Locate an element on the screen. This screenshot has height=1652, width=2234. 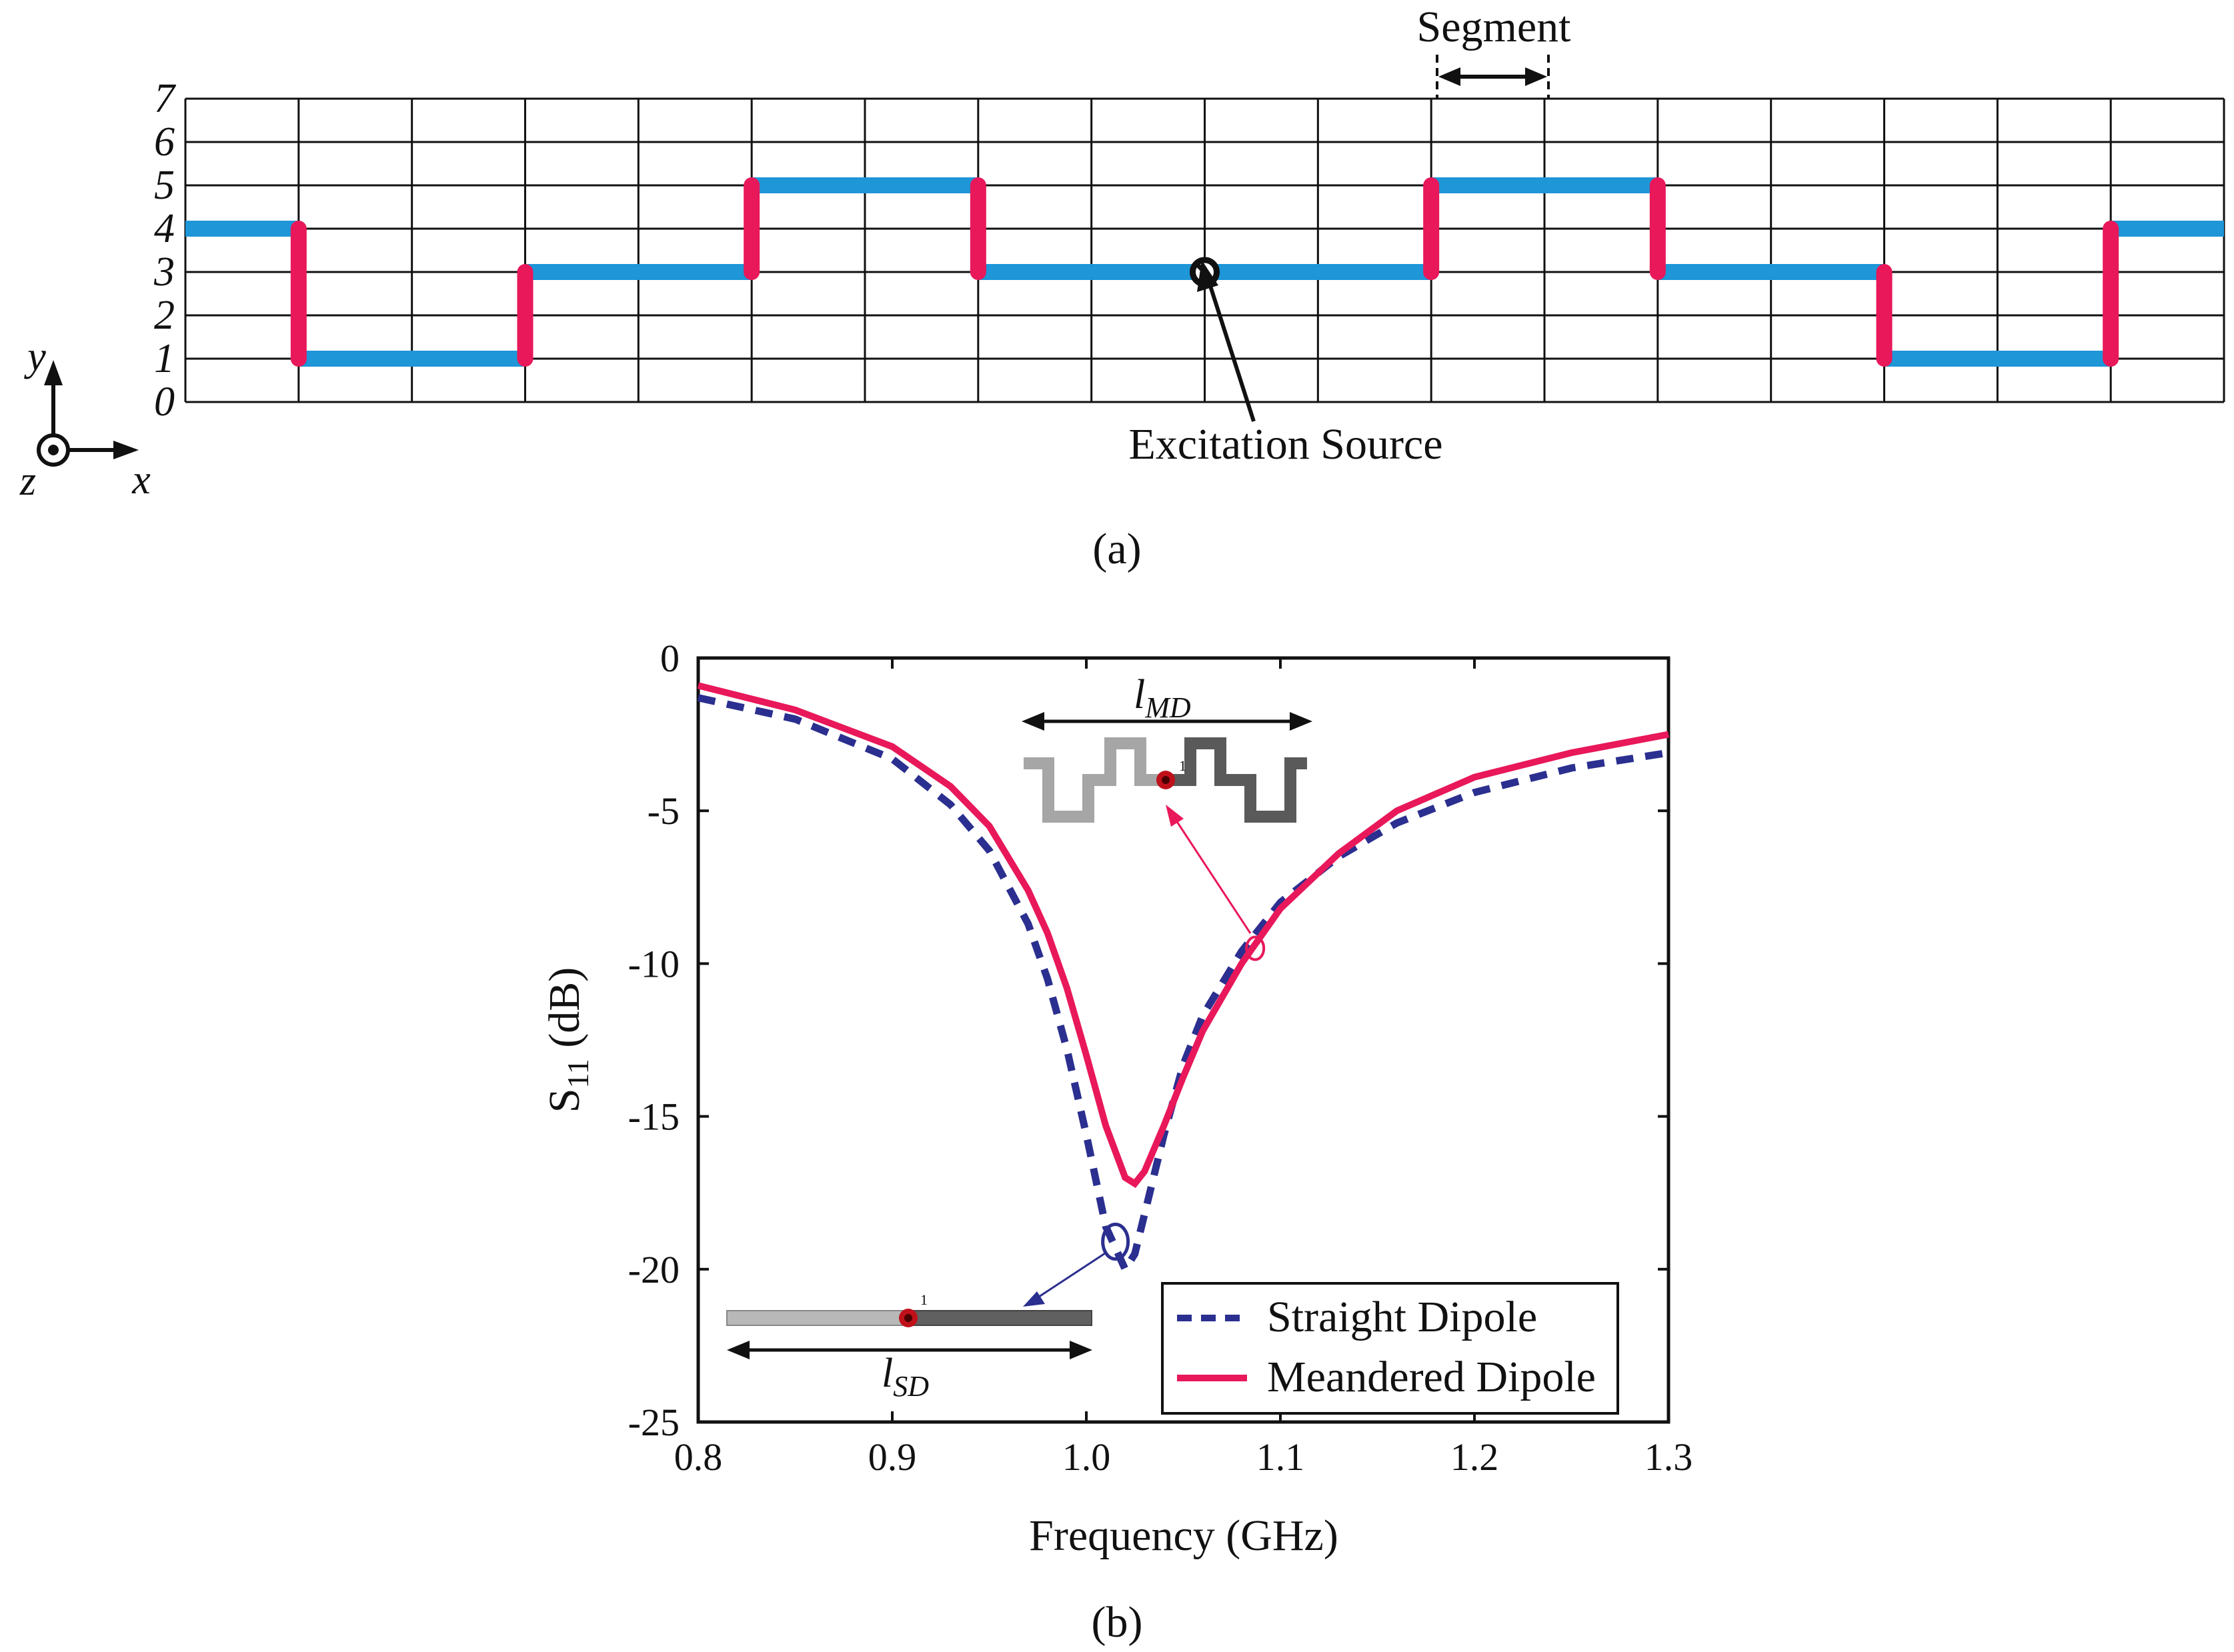
inset-sd-length-label: lSD is located at coordinates (905, 1377).